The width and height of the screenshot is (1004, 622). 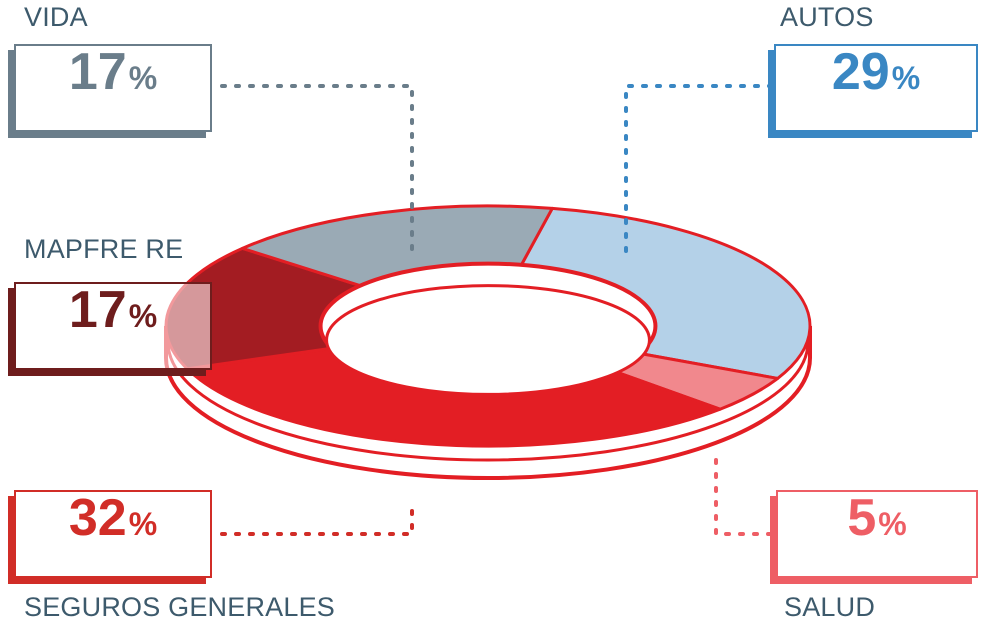 What do you see at coordinates (862, 518) in the screenshot?
I see `salud-value: 5` at bounding box center [862, 518].